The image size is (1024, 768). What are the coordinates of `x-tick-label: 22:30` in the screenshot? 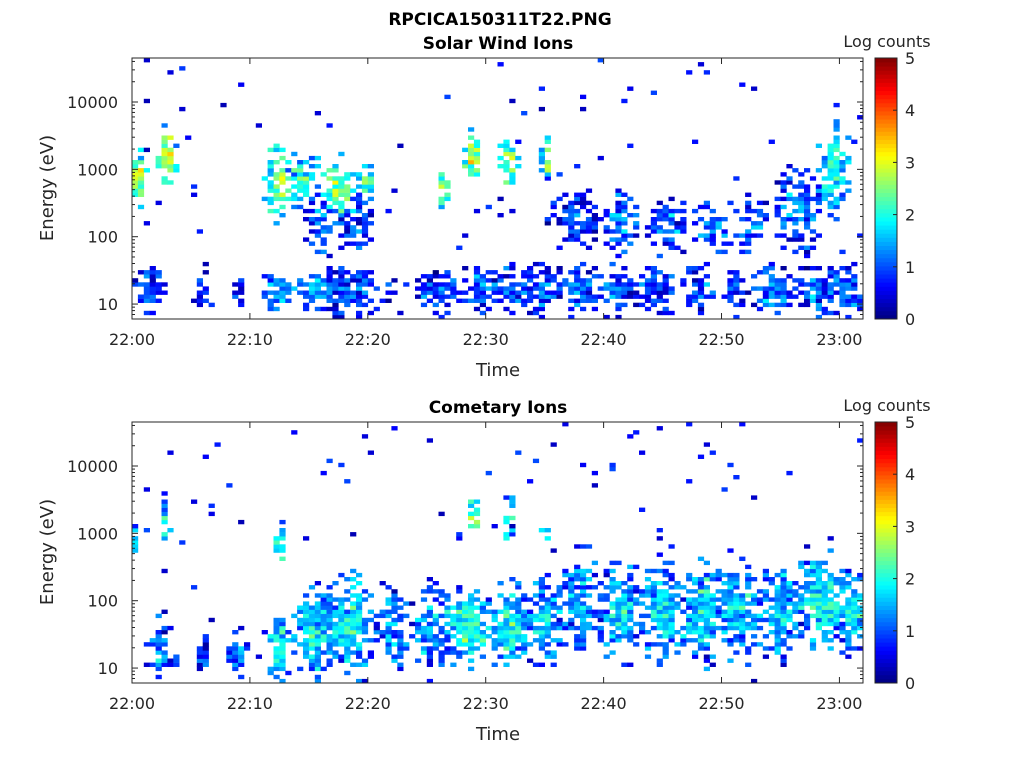 It's located at (486, 339).